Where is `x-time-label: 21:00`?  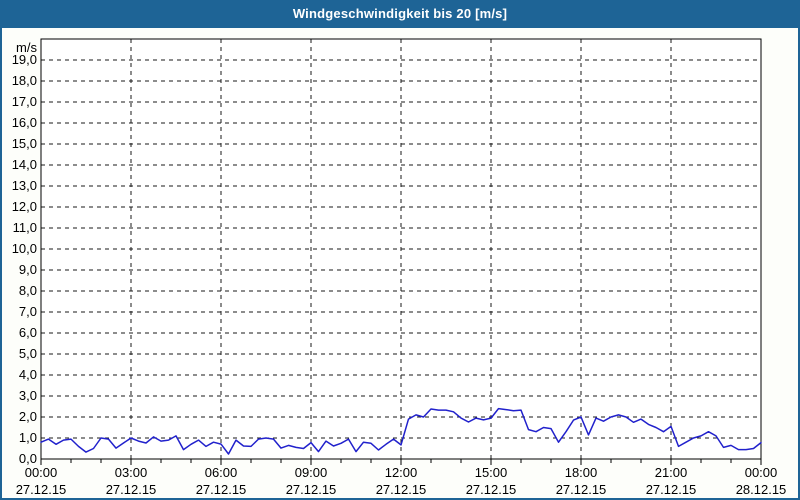
x-time-label: 21:00 is located at coordinates (671, 472).